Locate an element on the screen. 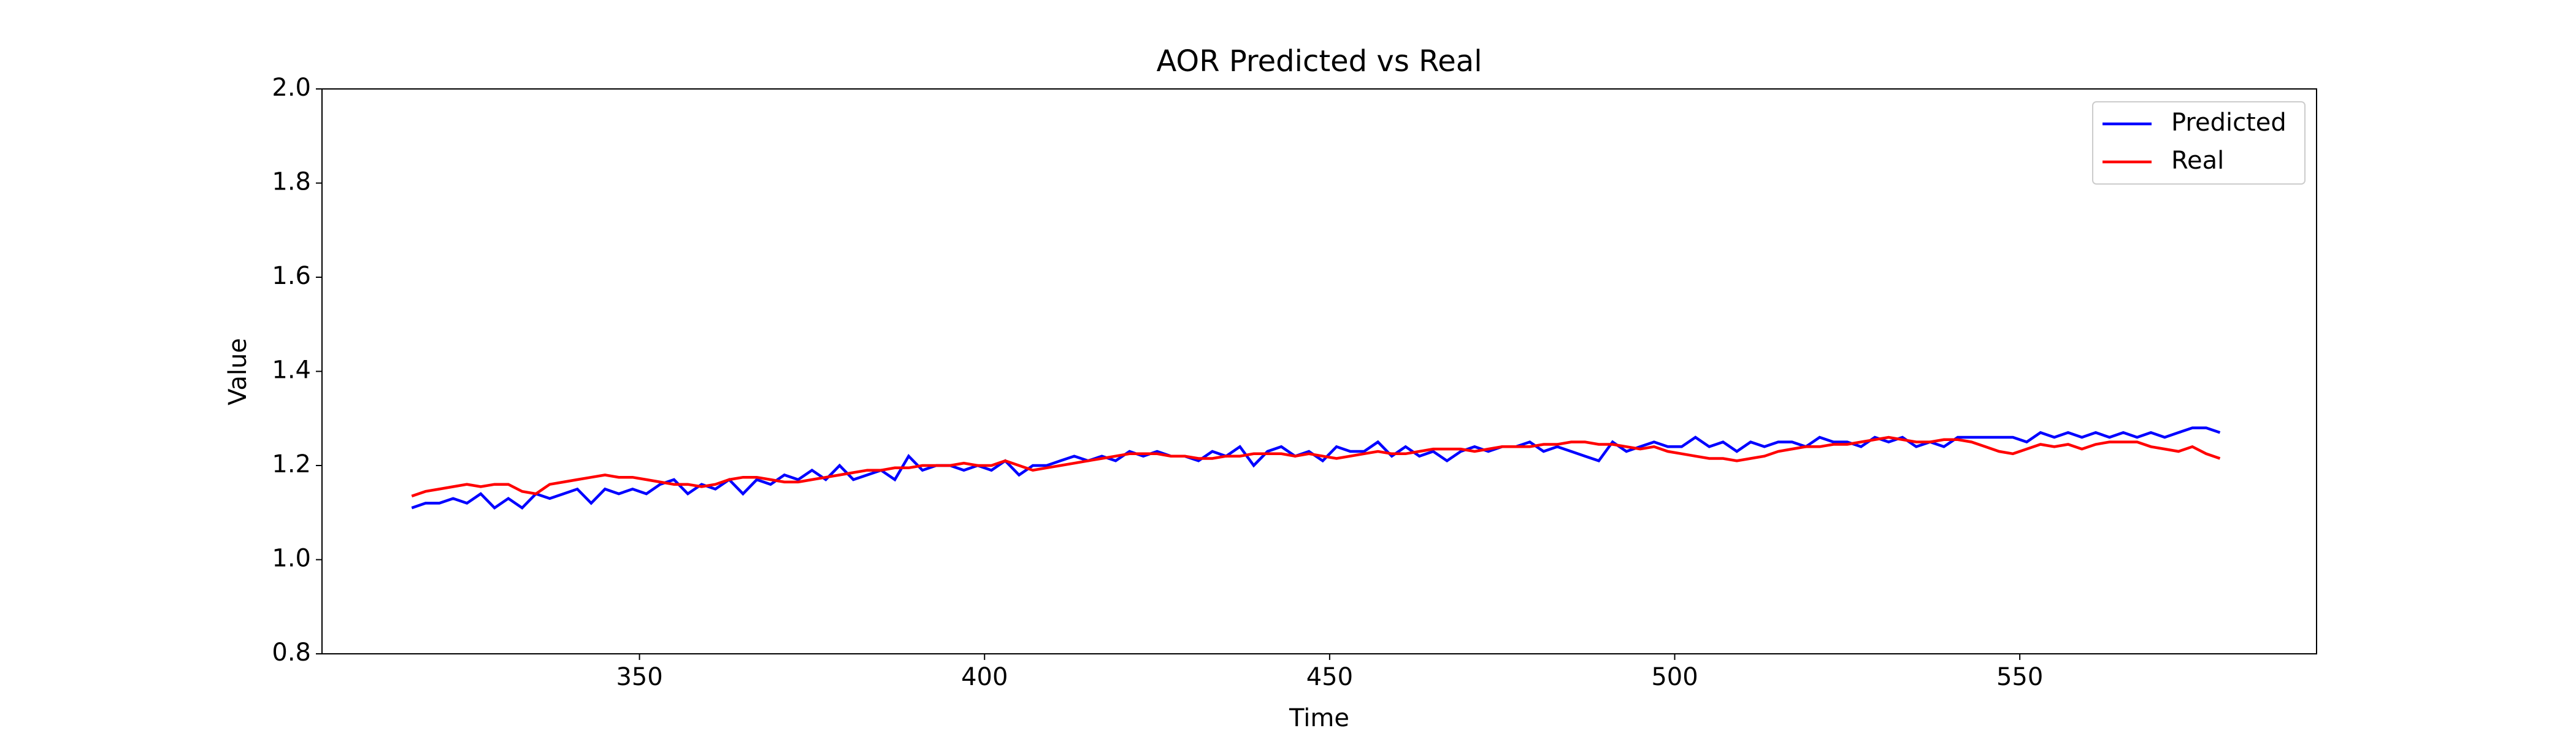  y-tick-label: 1.8 is located at coordinates (291, 182).